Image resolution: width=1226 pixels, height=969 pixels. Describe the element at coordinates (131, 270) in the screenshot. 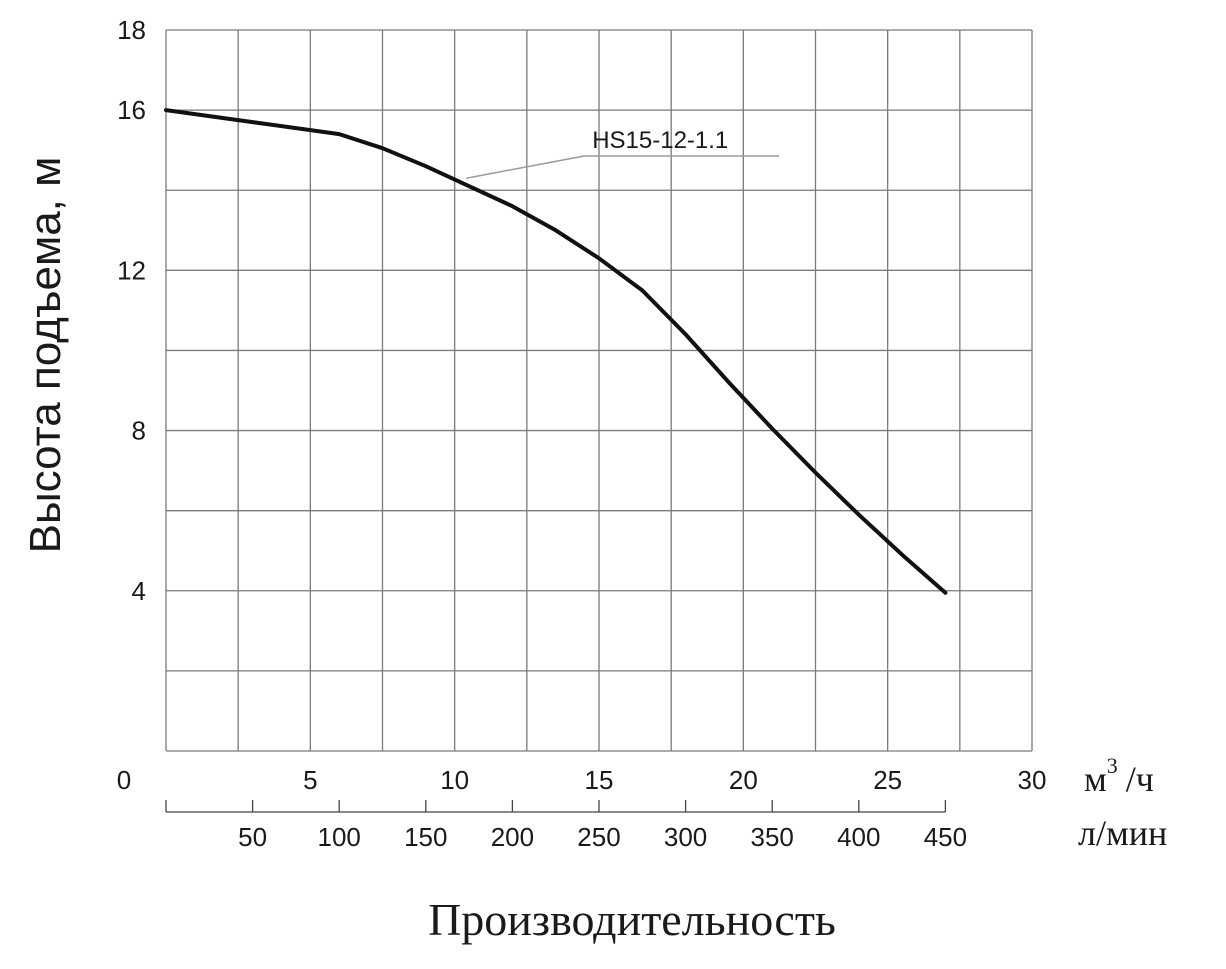

I see `y-tick-label: 12` at that location.